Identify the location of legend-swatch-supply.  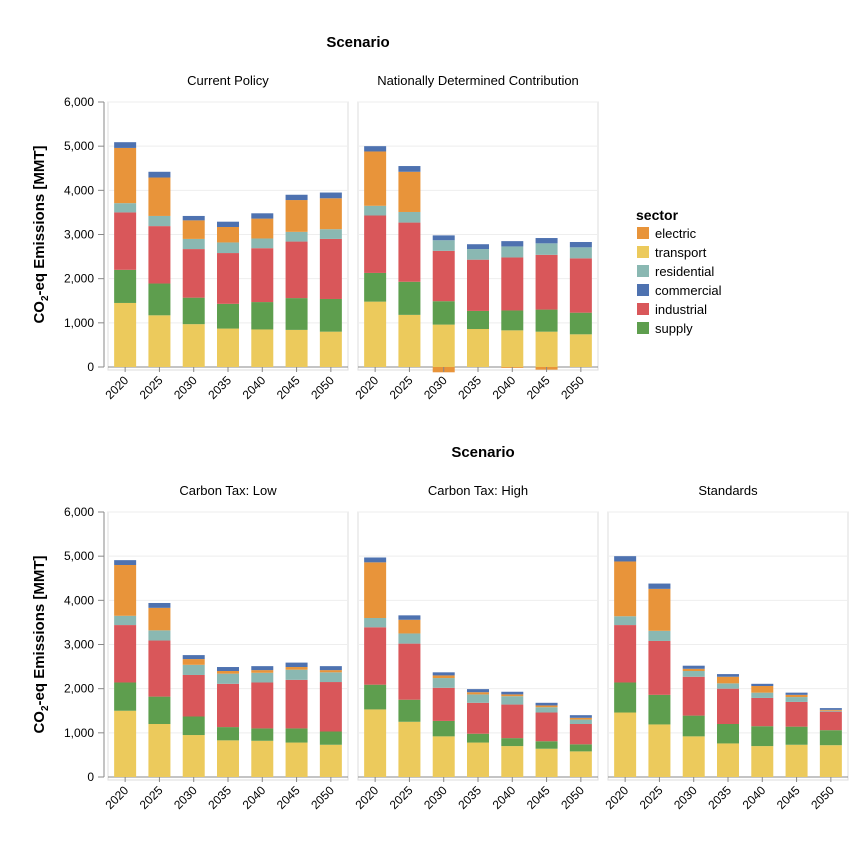
(643, 328).